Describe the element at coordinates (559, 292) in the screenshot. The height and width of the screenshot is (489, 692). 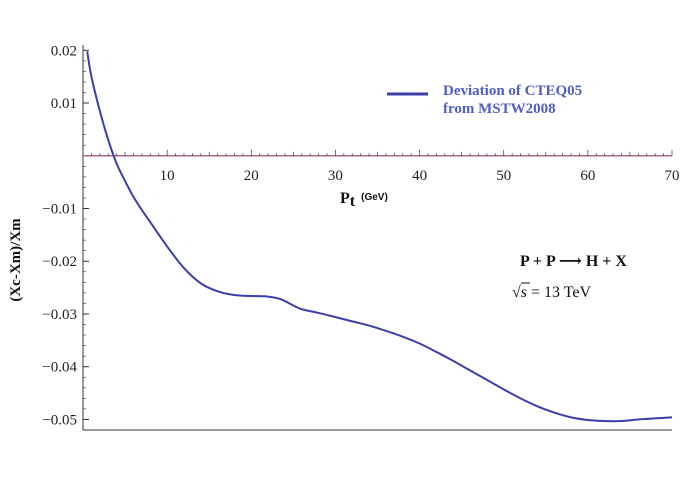
I see `annotation-energy-value: = 13 TeV` at that location.